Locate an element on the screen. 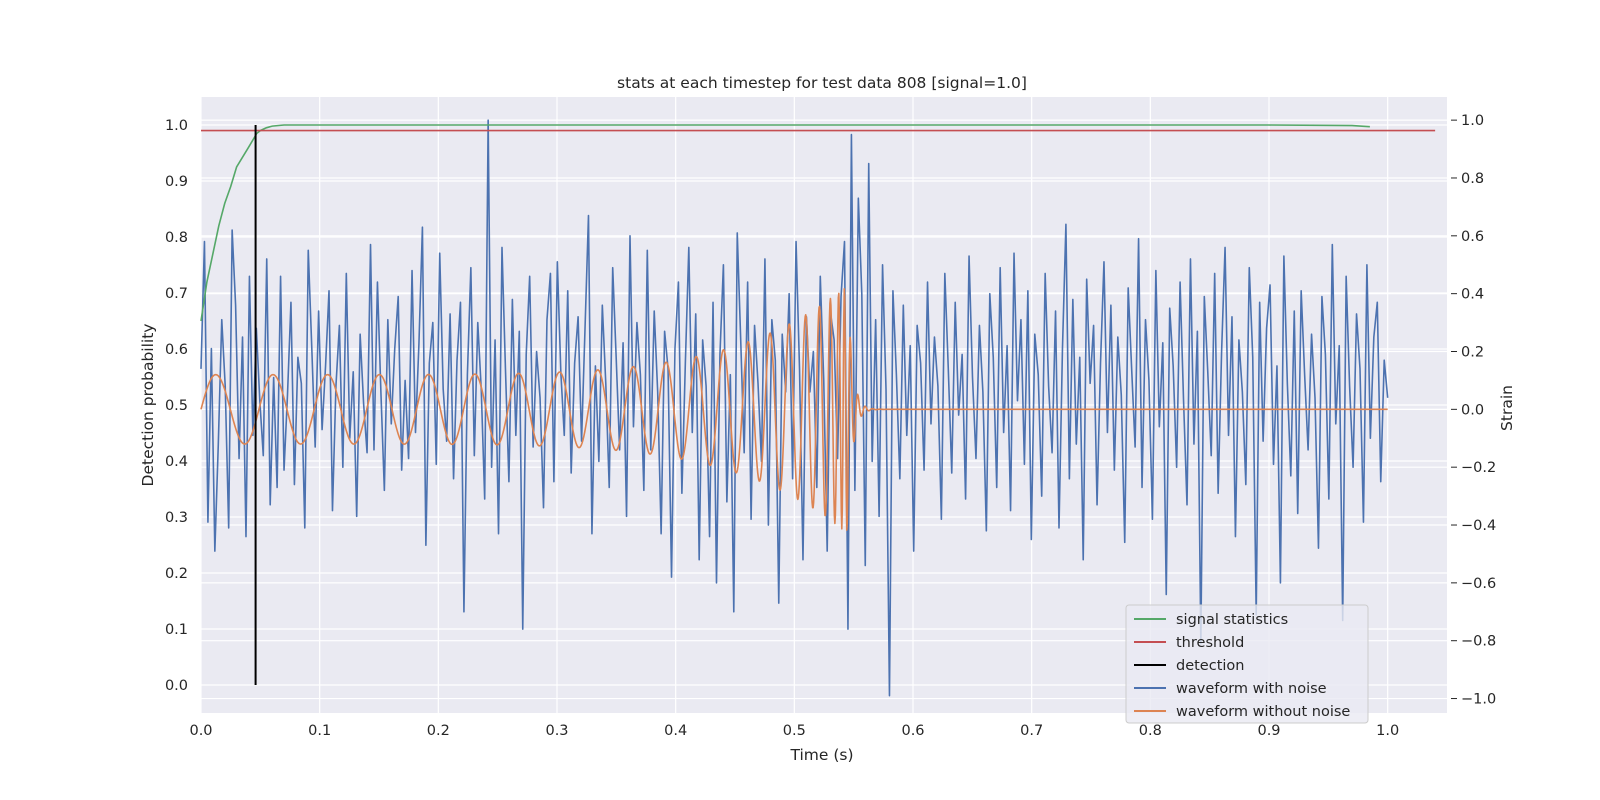 The width and height of the screenshot is (1600, 800). legend-label: threshold is located at coordinates (1210, 643).